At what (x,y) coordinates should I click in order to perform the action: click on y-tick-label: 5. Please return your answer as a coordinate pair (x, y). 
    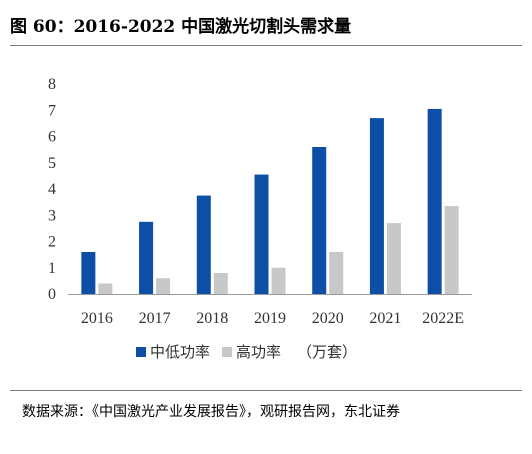
    Looking at the image, I should click on (52, 163).